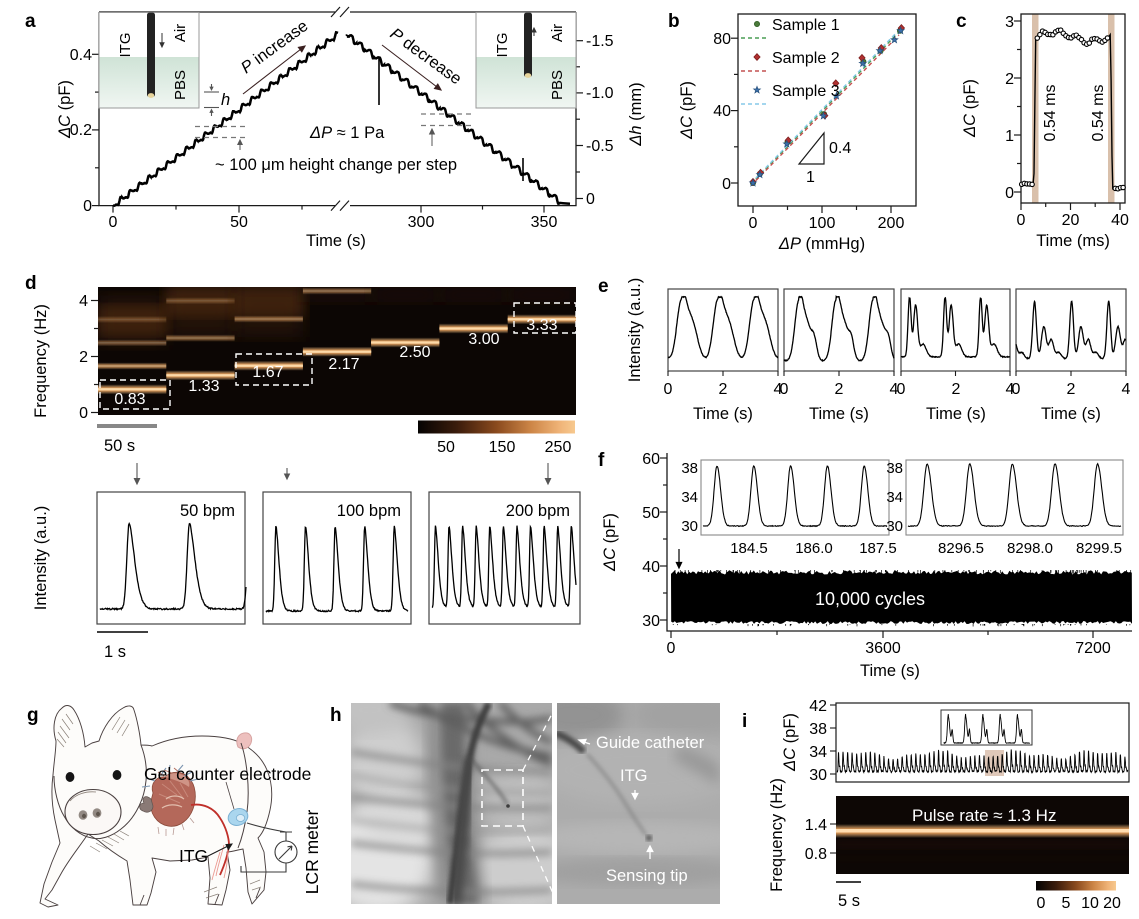  Describe the element at coordinates (600, 93) in the screenshot. I see `svg-text: -1.0` at that location.